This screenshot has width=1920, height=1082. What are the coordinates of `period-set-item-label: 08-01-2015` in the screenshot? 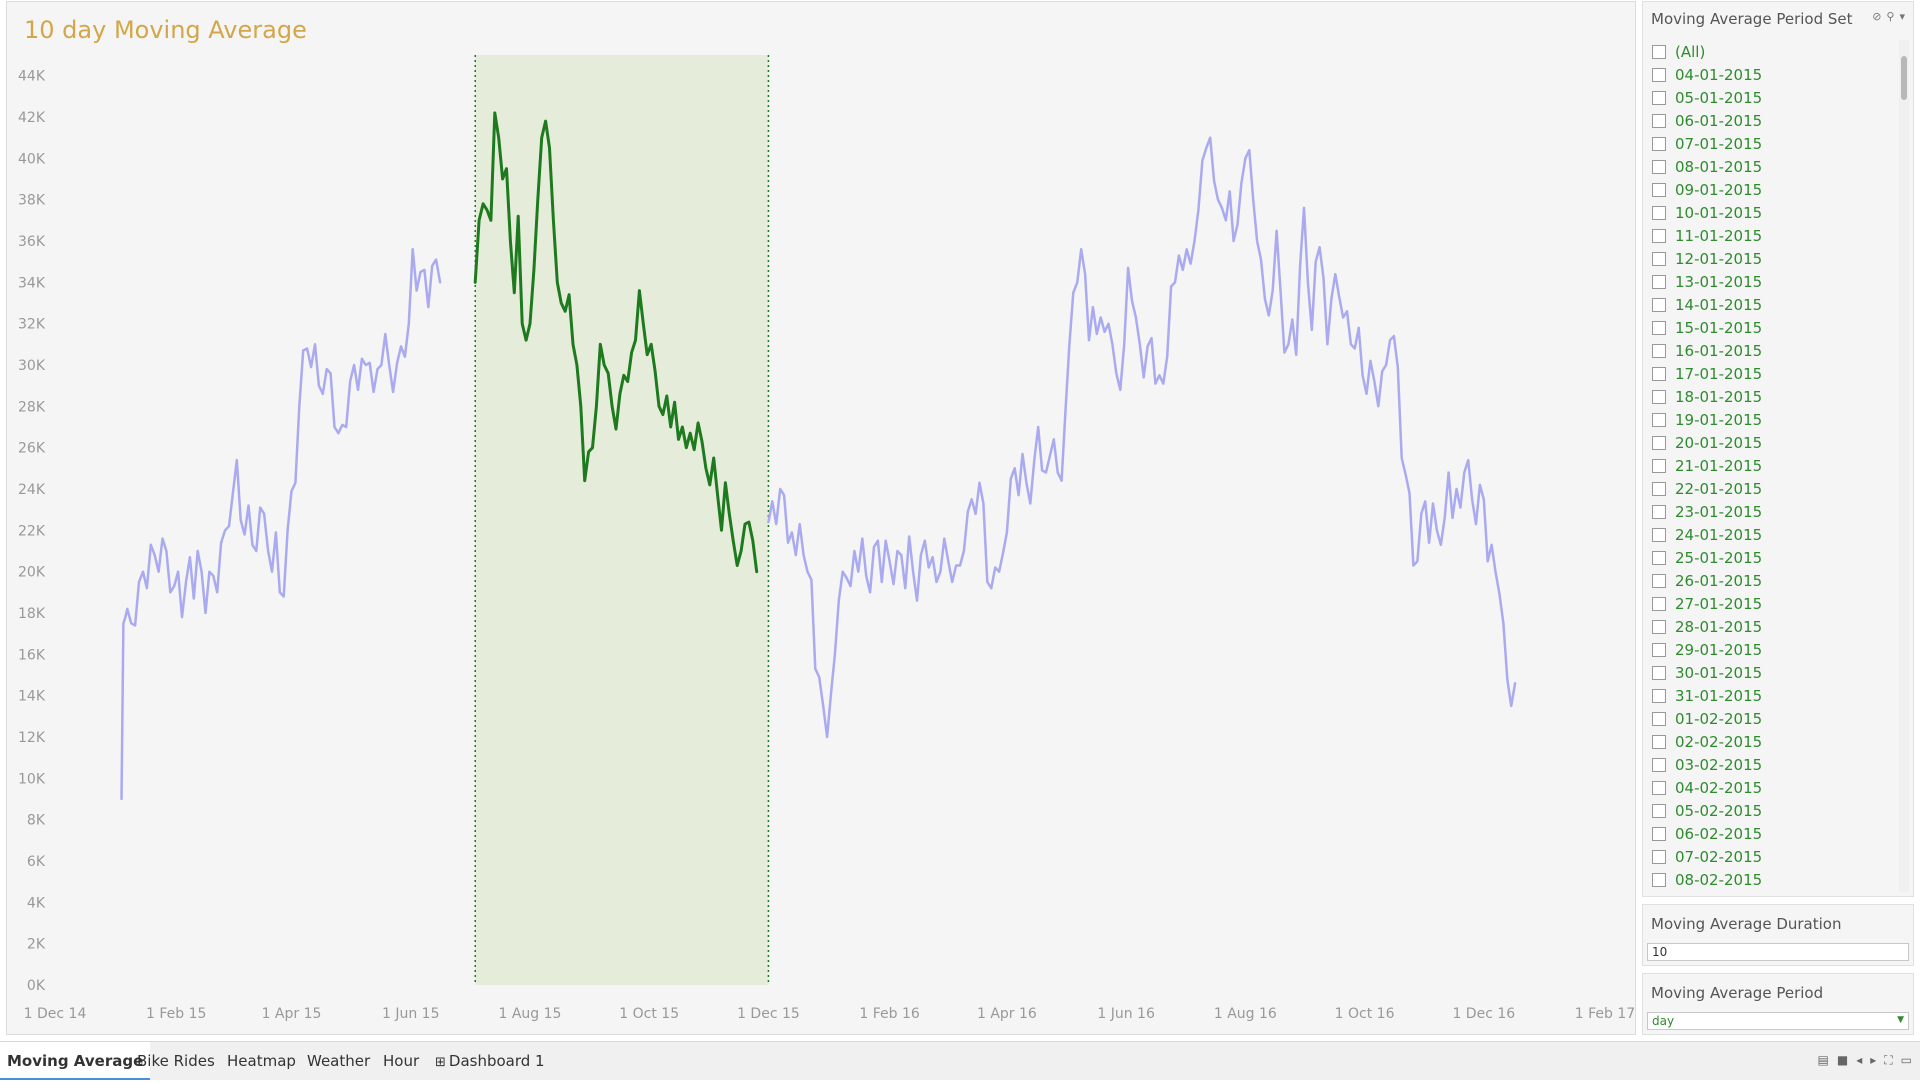 It's located at (1719, 166).